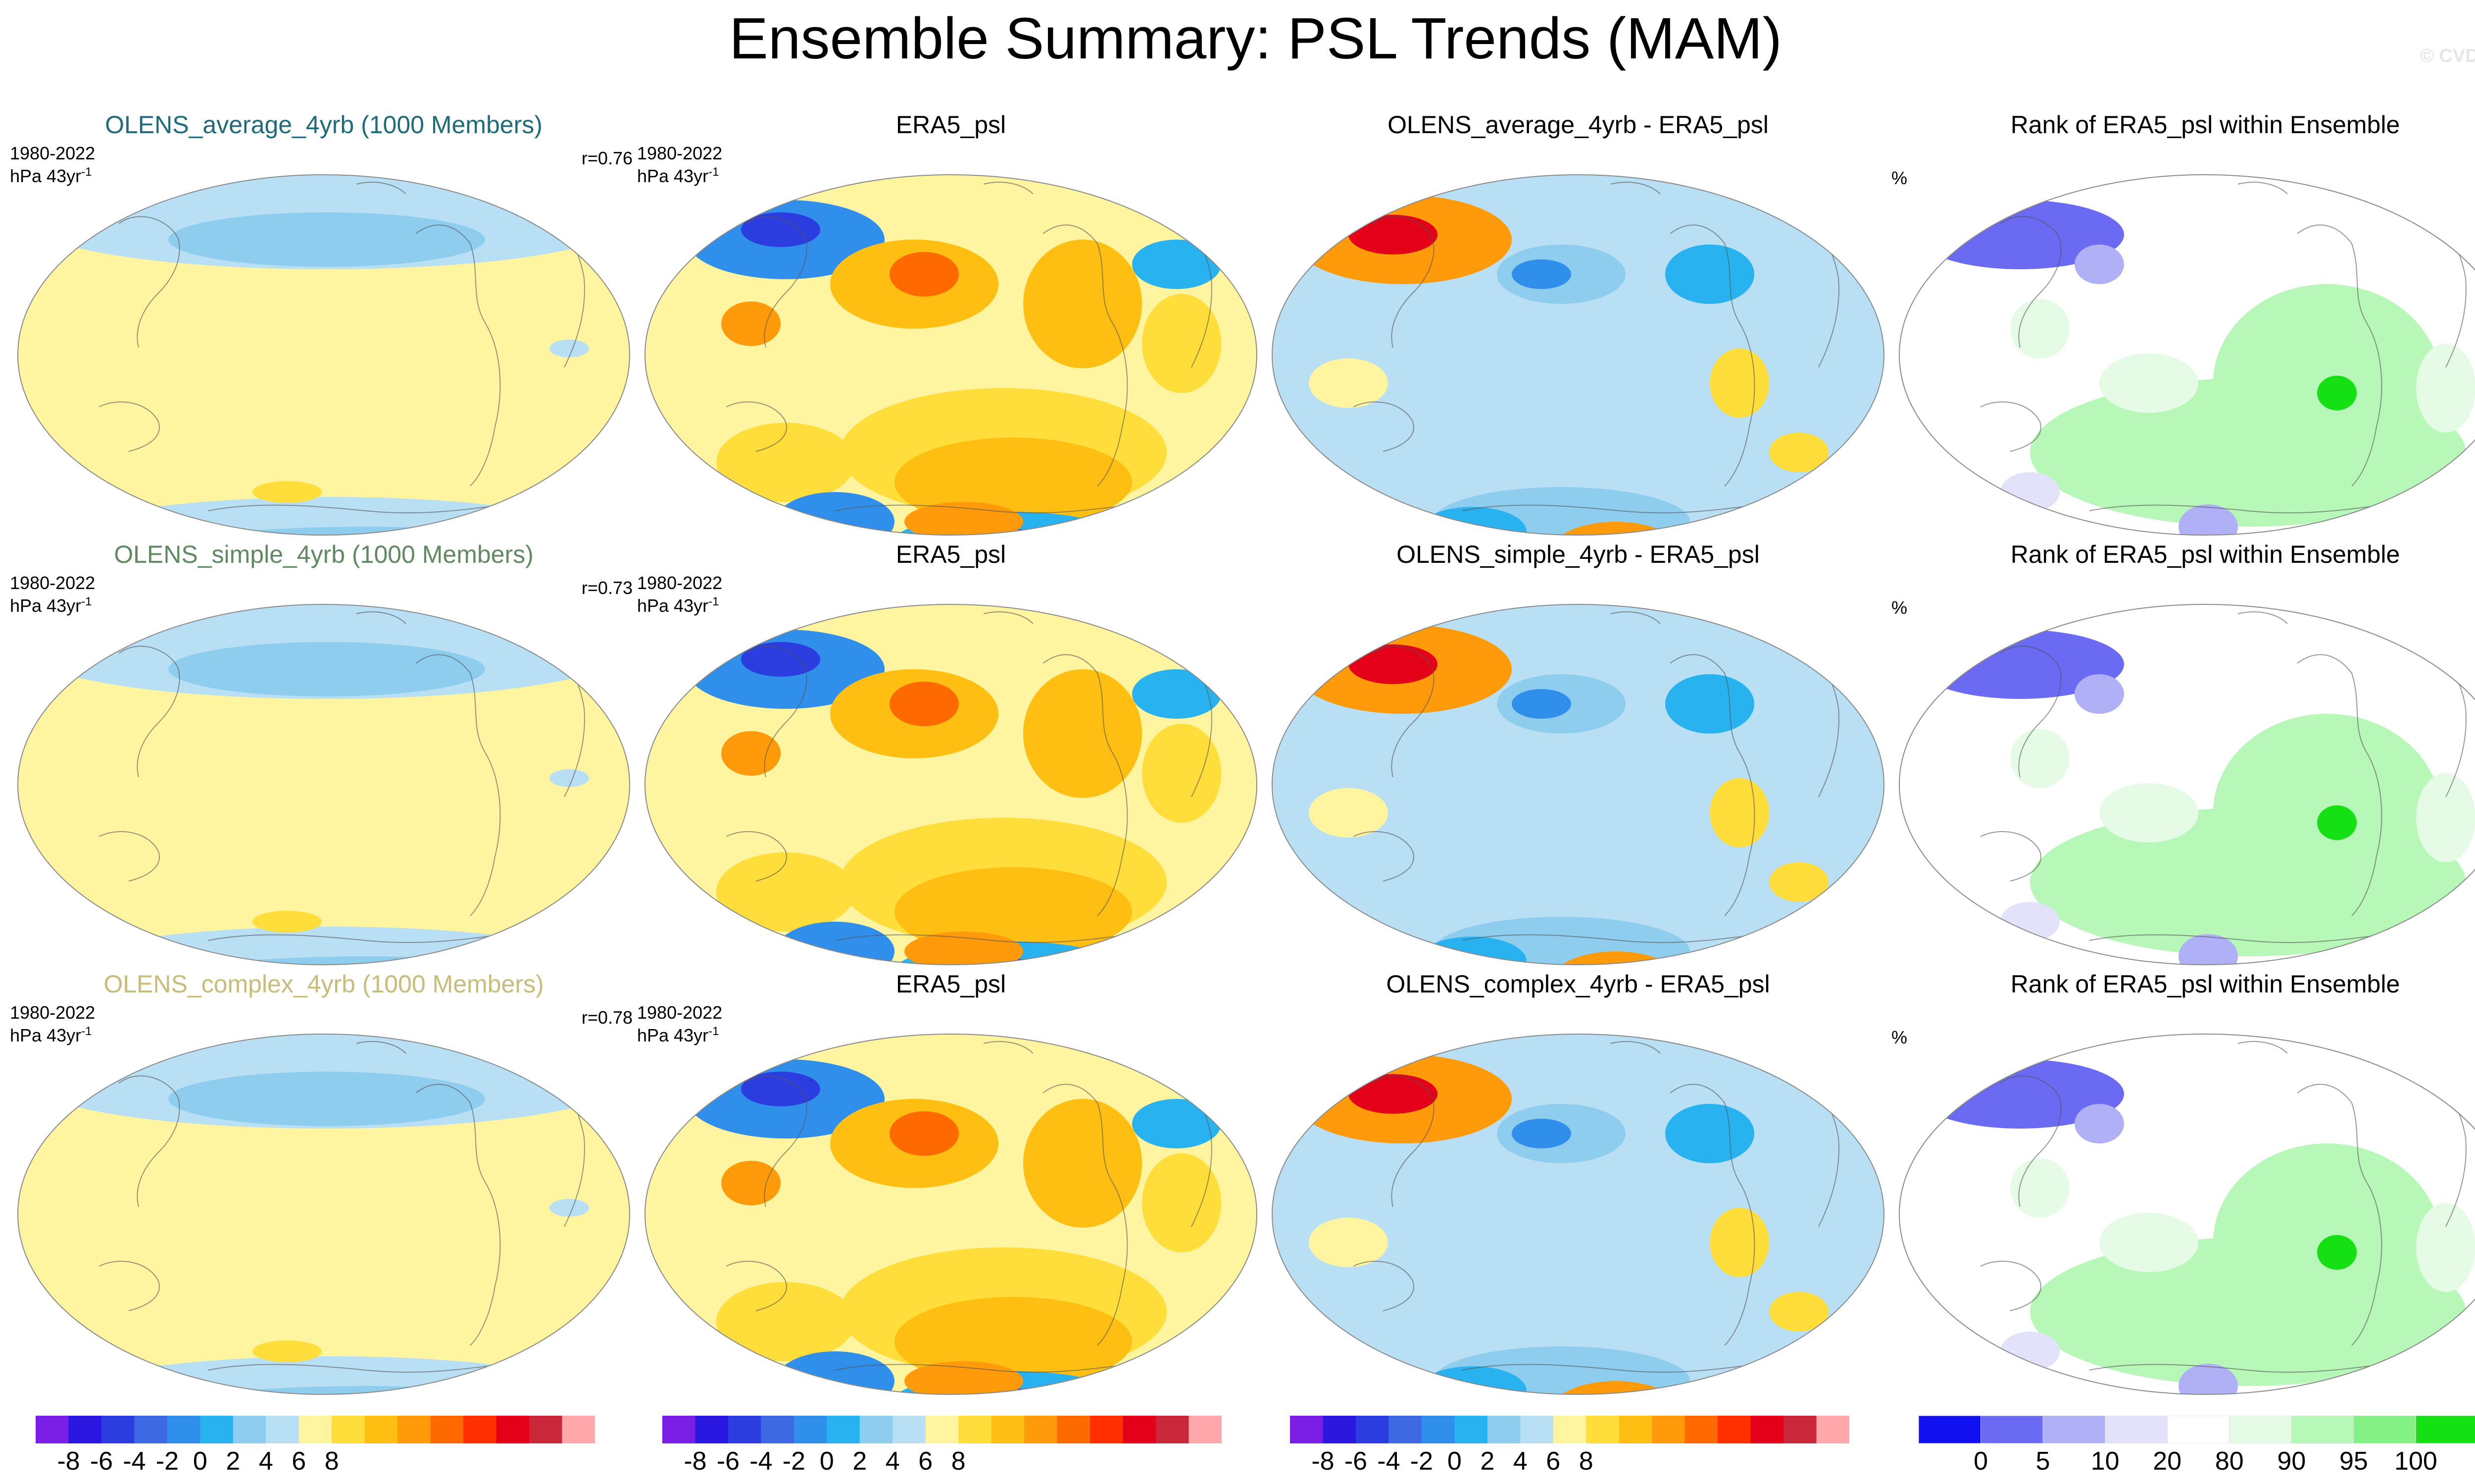  Describe the element at coordinates (2415, 1461) in the screenshot. I see `colorbar-tick-label: 100` at that location.